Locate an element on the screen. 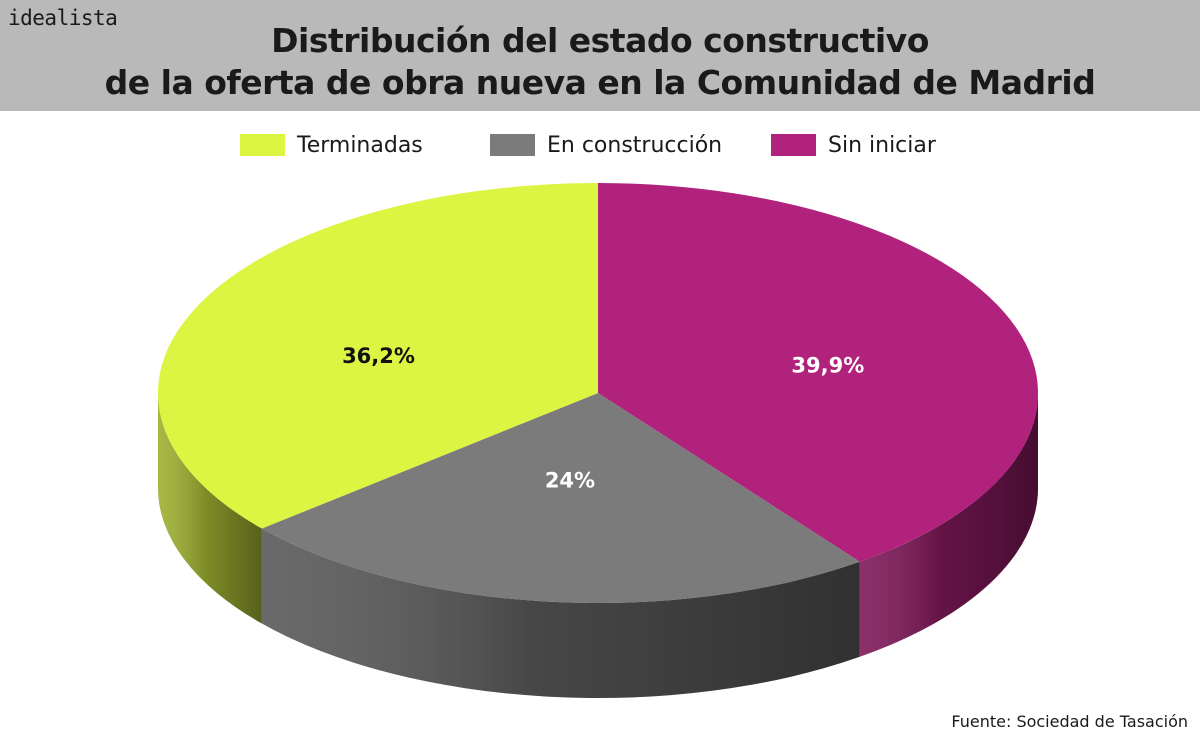  pie-slice-en-construccion is located at coordinates (560, 498).